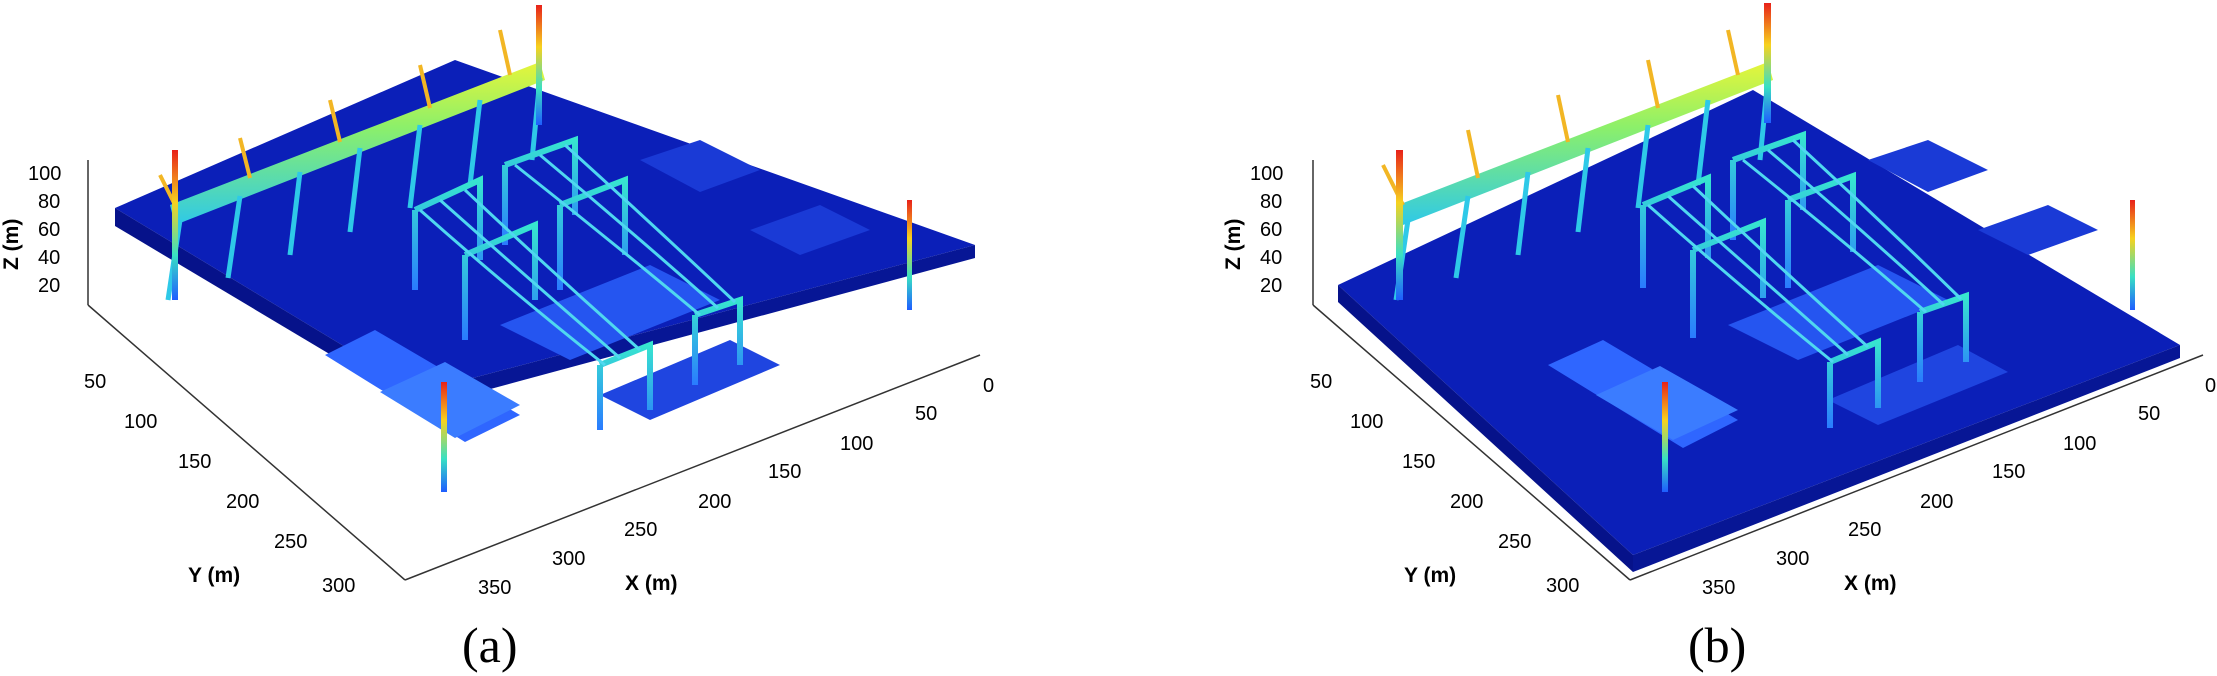  I want to click on panel-label-a: (a), so click(490, 645).